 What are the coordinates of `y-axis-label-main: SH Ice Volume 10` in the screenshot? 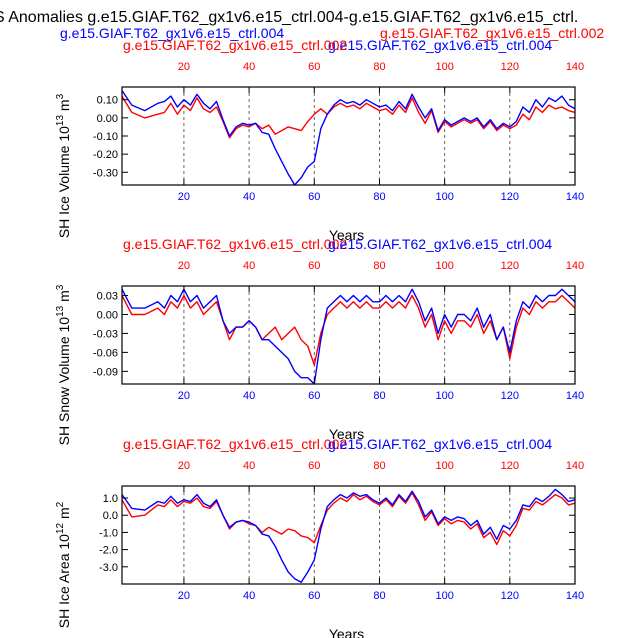 It's located at (64, 182).